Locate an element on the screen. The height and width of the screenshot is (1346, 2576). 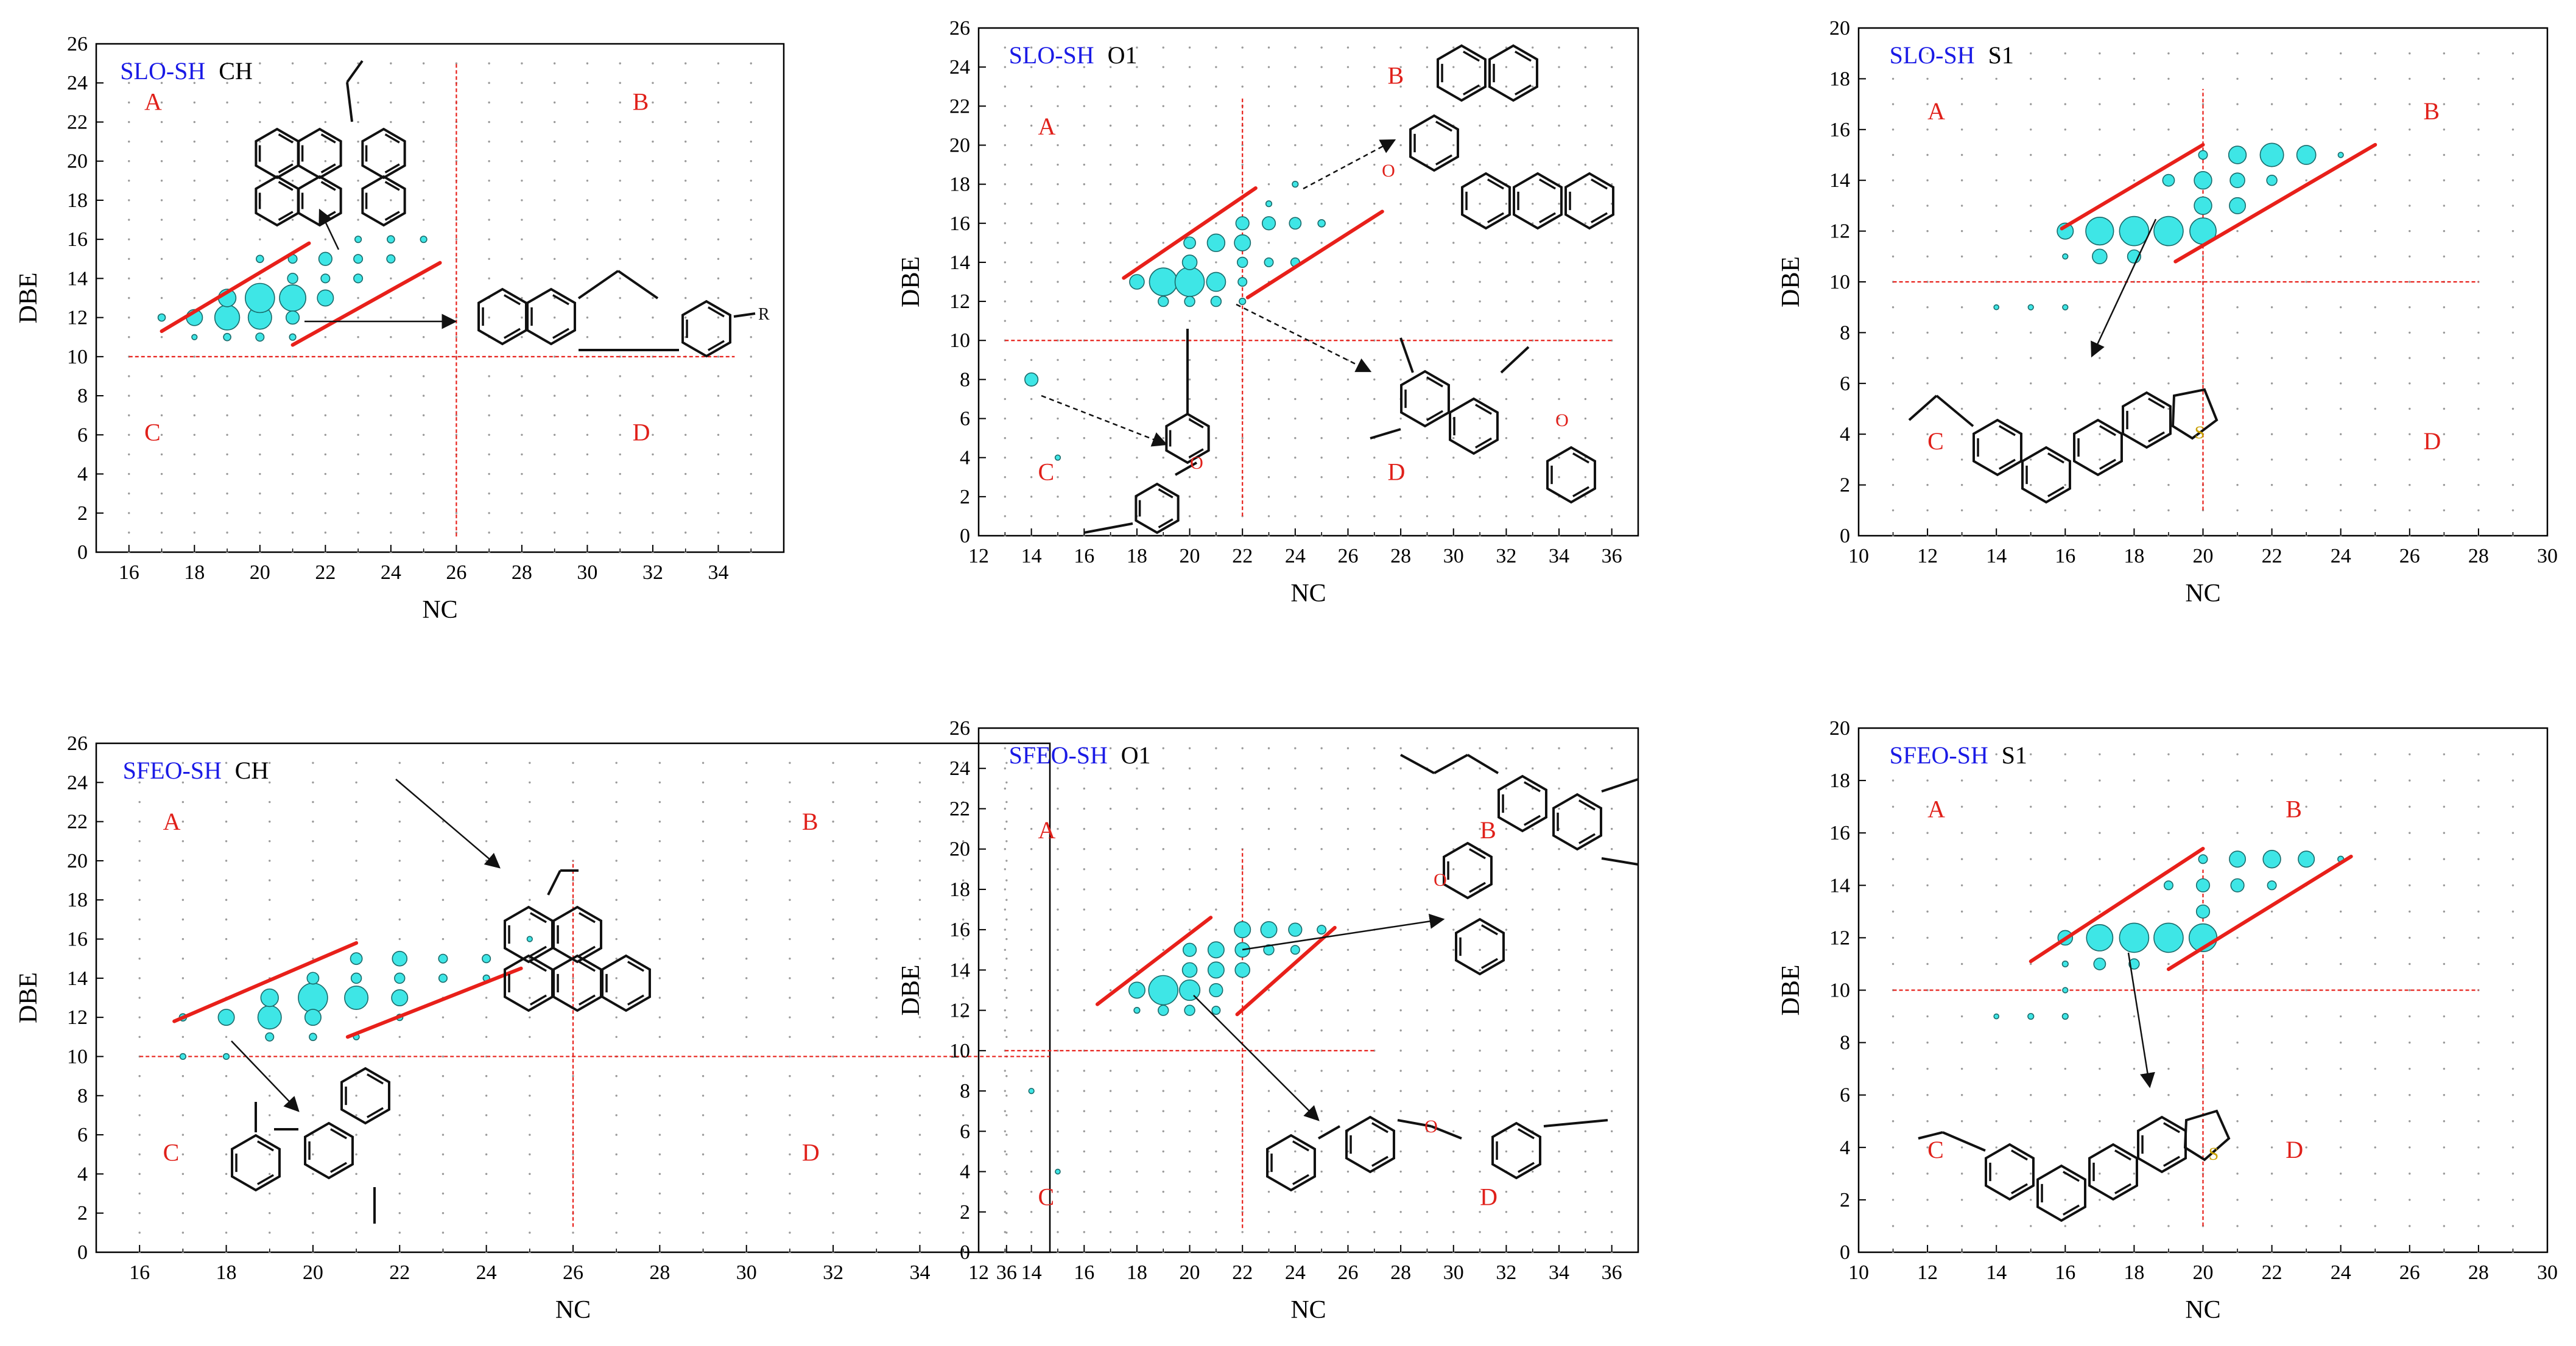
pointer-arrow is located at coordinates (1349, 164).